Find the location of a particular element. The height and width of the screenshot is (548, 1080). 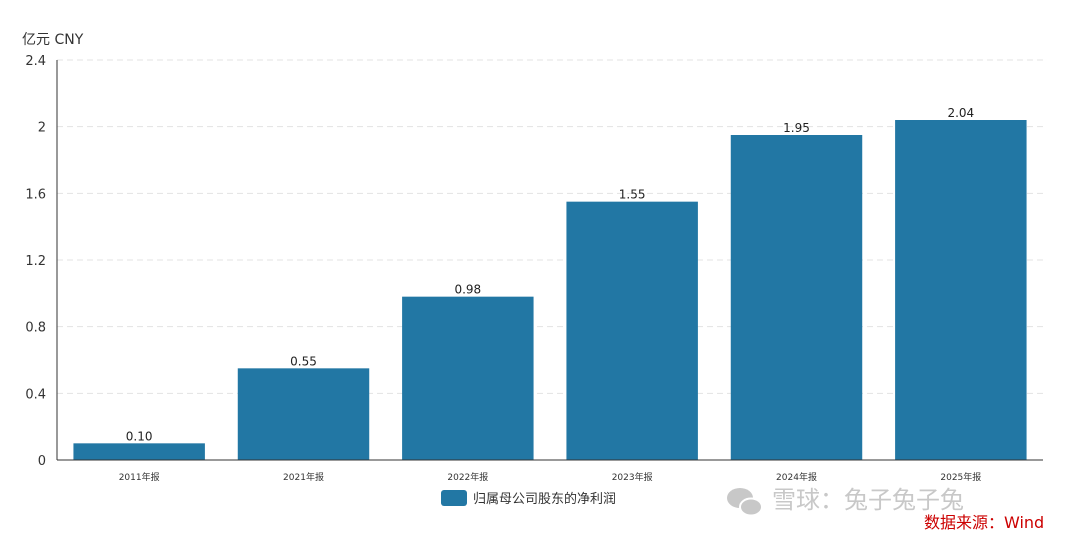

x-tick-label: 2023年报 is located at coordinates (632, 477).